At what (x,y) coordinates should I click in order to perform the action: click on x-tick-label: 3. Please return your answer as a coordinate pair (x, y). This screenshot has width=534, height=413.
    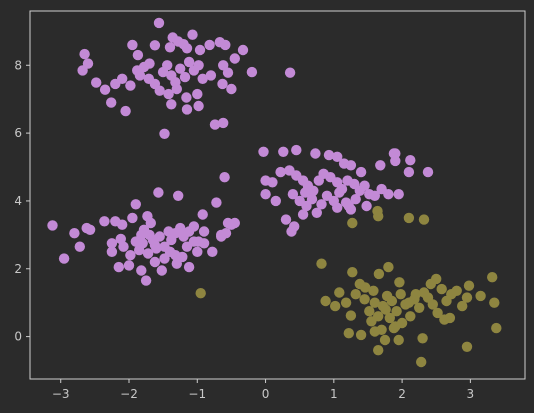
    Looking at the image, I should click on (471, 394).